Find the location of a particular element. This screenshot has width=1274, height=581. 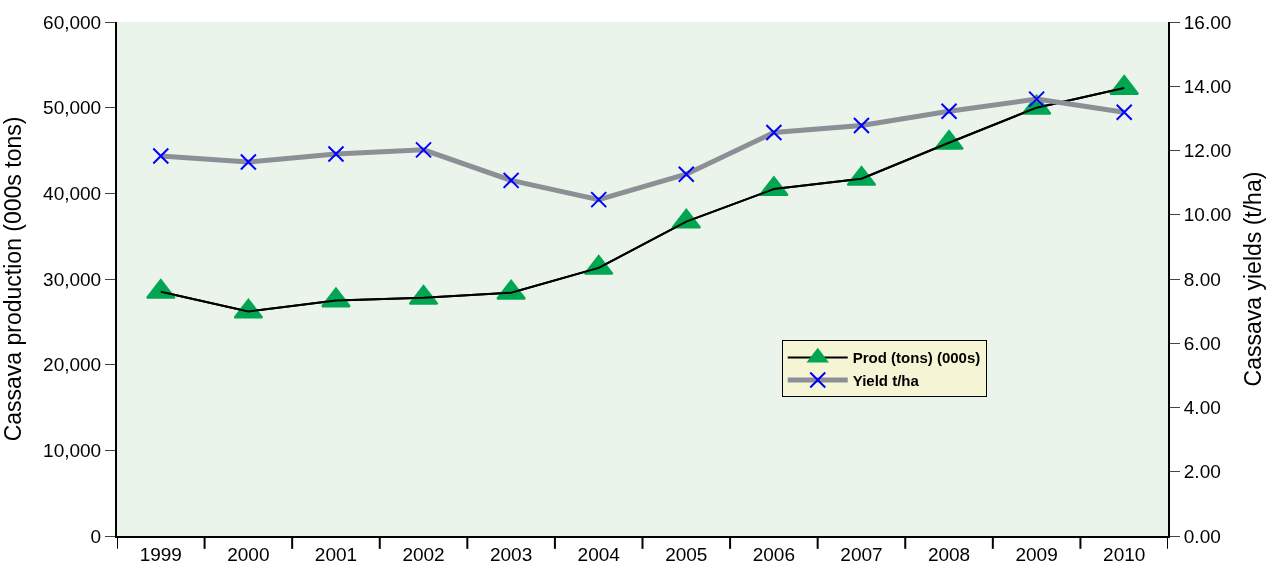

x-tick-label: 2004 is located at coordinates (599, 554).